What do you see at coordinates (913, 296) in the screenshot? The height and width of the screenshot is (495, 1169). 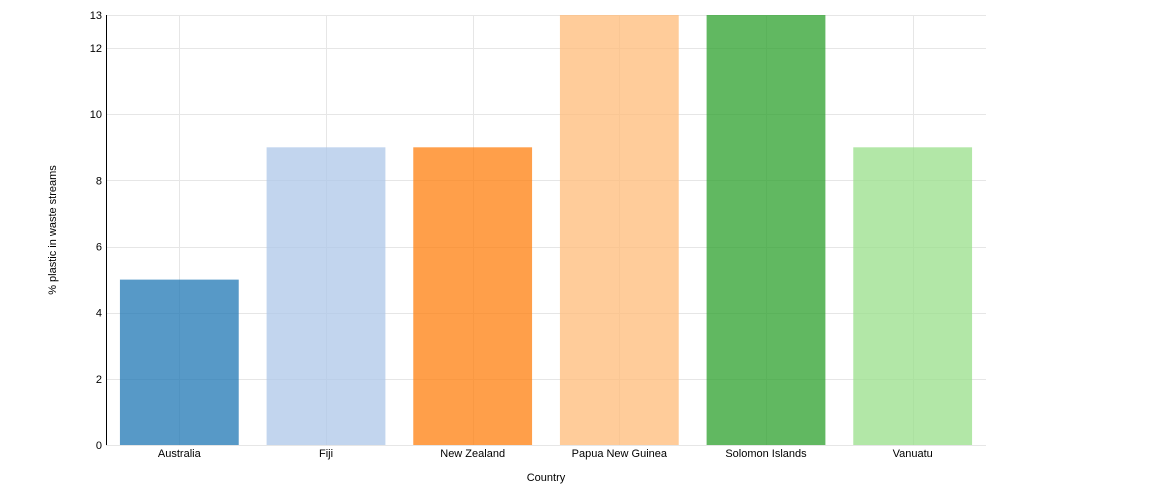 I see `bar-vanuatu` at bounding box center [913, 296].